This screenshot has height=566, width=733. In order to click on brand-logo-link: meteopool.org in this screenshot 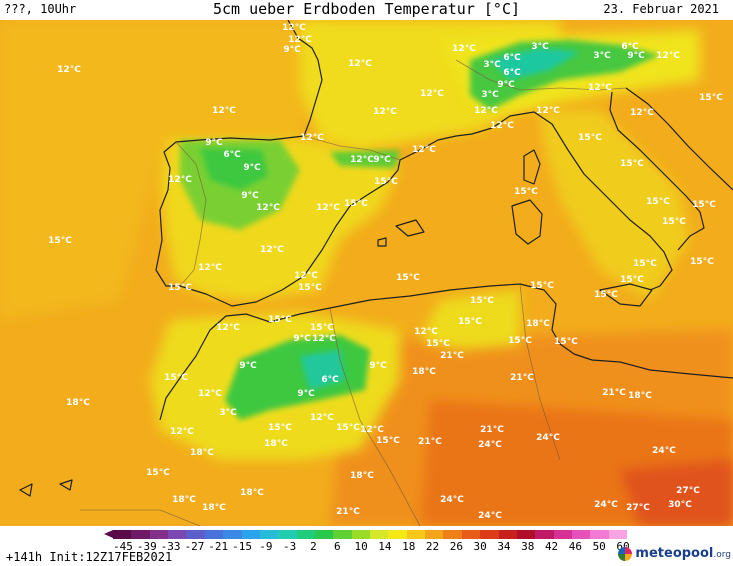, I will do `click(674, 553)`.